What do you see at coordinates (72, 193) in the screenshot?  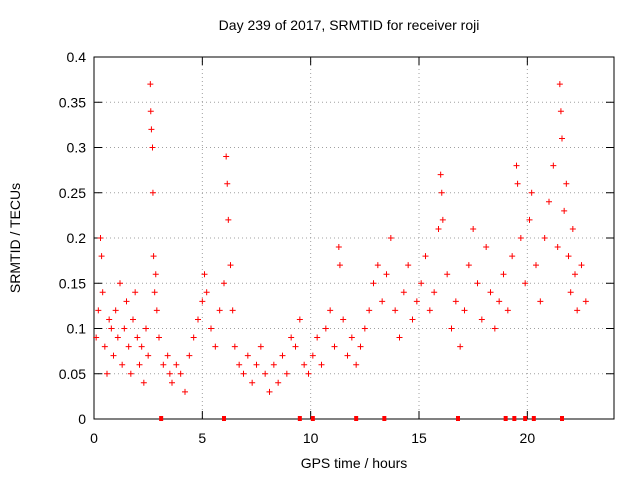 I see `y-tick-label: 0.25` at bounding box center [72, 193].